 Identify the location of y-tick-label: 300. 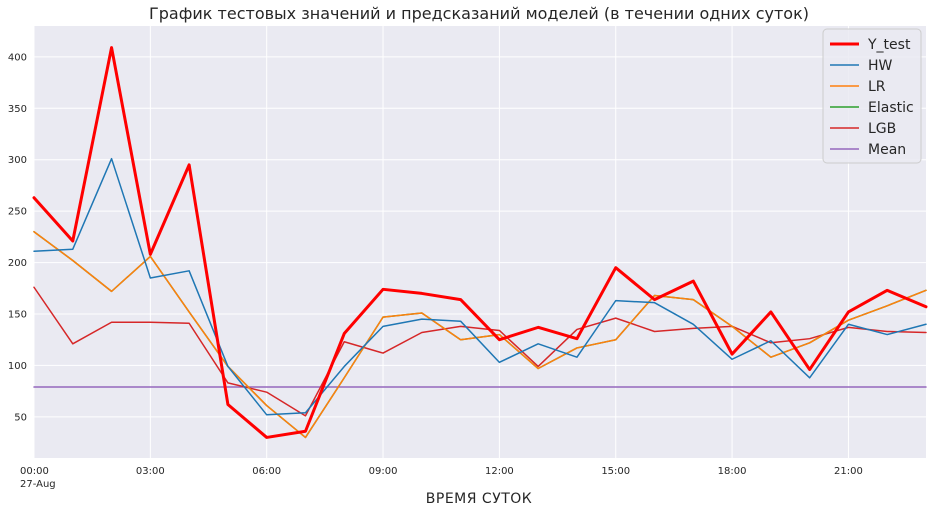
(17, 160).